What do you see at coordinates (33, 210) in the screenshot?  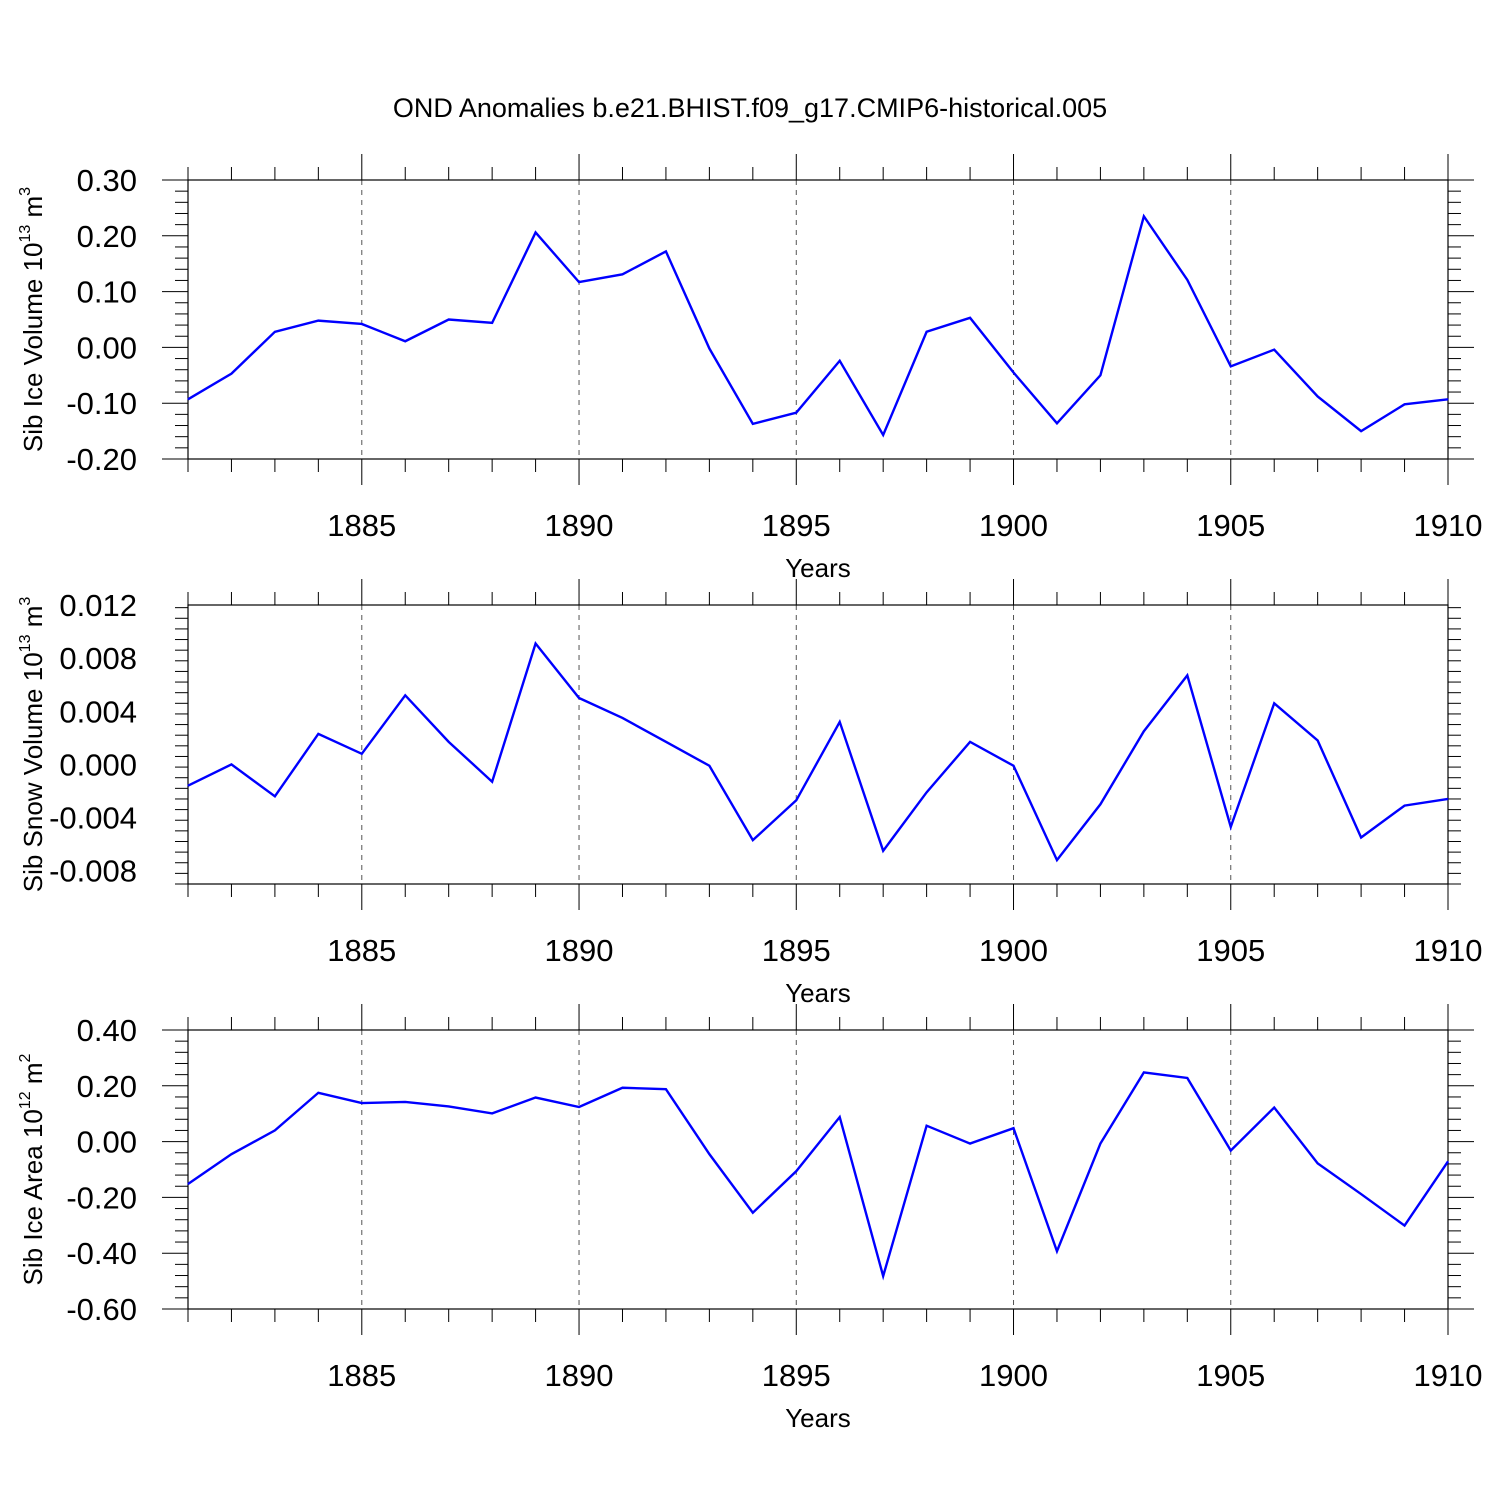 I see `y-axis-label-unit: m` at bounding box center [33, 210].